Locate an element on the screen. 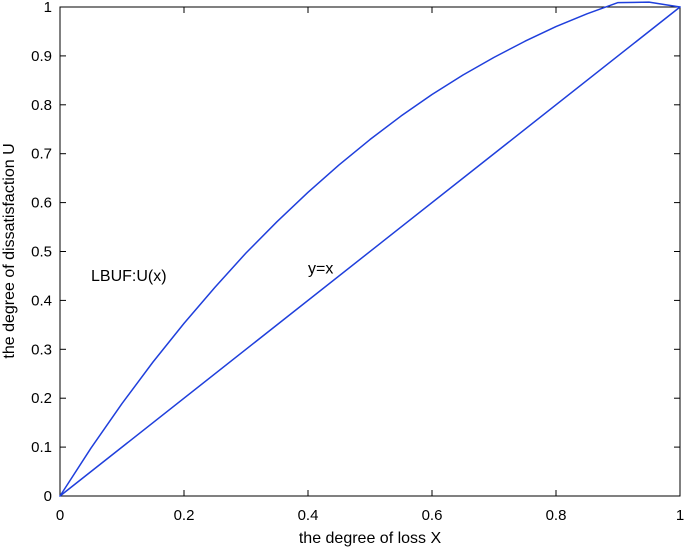  x-tick-label: 0 is located at coordinates (60, 515).